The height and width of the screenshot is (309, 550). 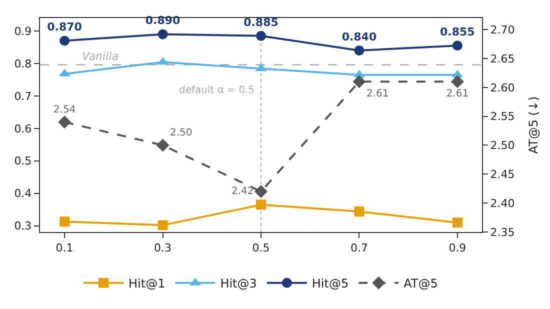 What do you see at coordinates (23, 193) in the screenshot?
I see `y-tick-label: 0.4` at bounding box center [23, 193].